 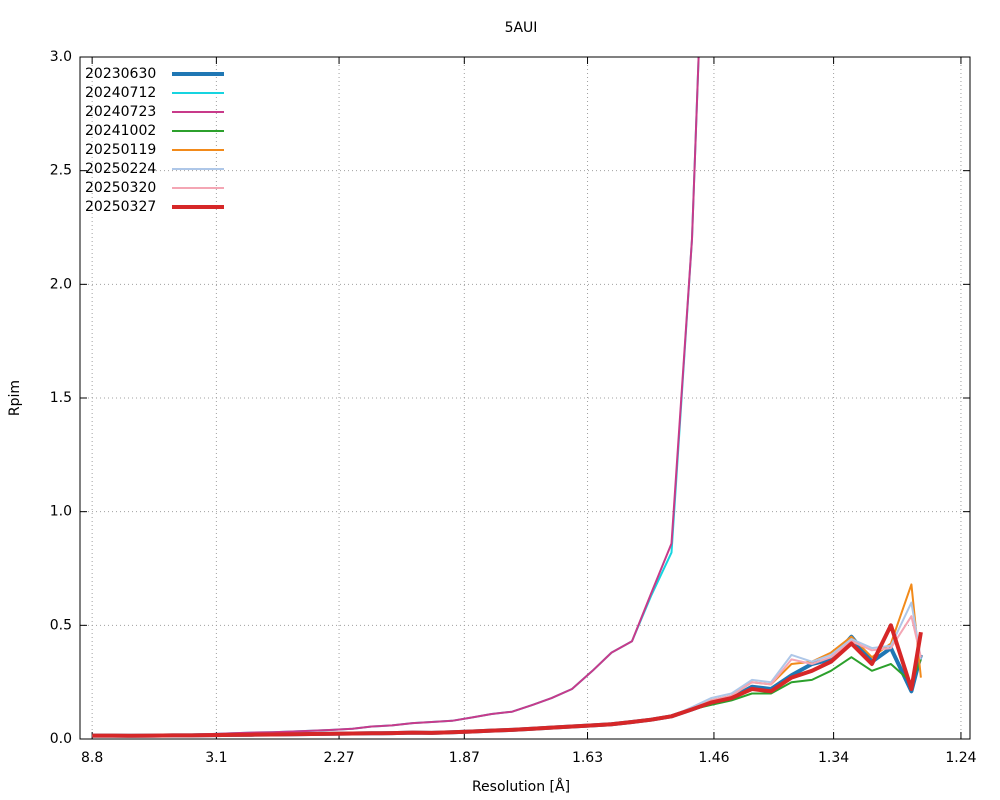 What do you see at coordinates (713, 758) in the screenshot?
I see `x-tick-label: 1.46` at bounding box center [713, 758].